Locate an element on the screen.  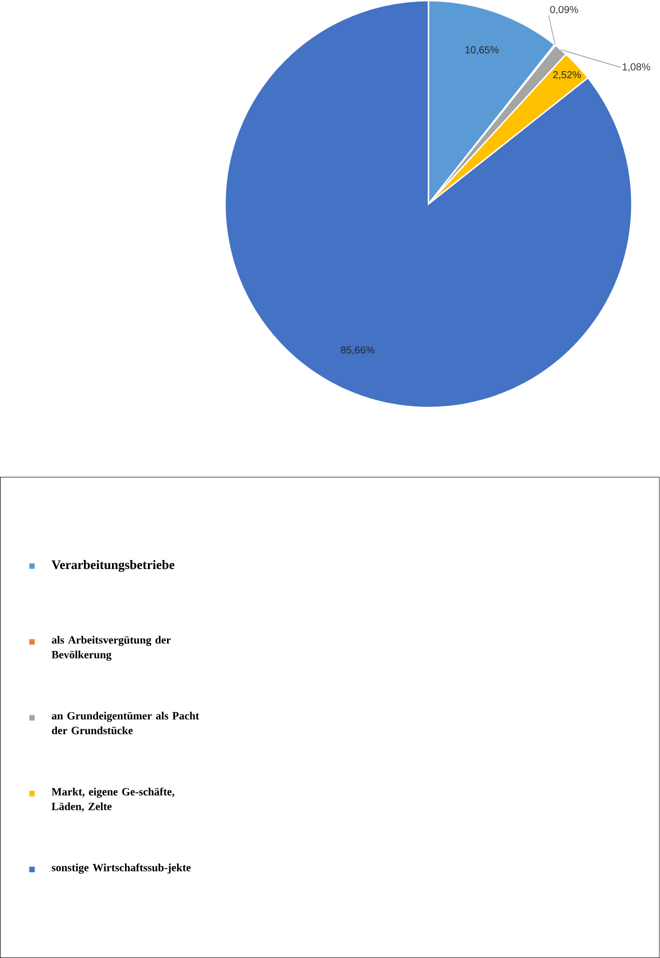
legend-label: Verarbeitungsbetriebe is located at coordinates (113, 566).